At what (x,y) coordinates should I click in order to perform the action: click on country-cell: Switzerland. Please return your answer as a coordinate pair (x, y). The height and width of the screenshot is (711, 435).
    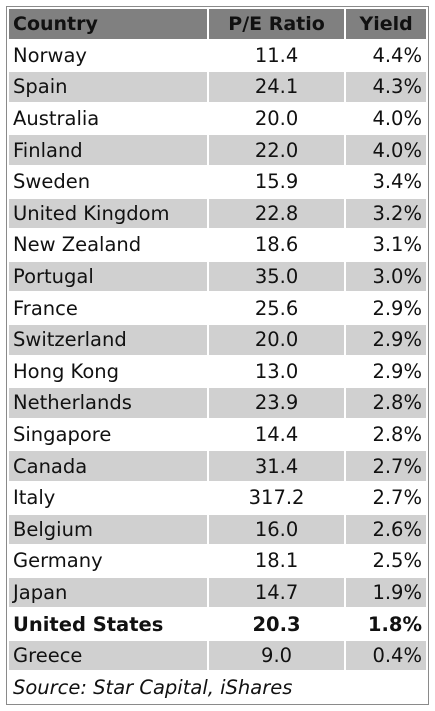
    Looking at the image, I should click on (108, 339).